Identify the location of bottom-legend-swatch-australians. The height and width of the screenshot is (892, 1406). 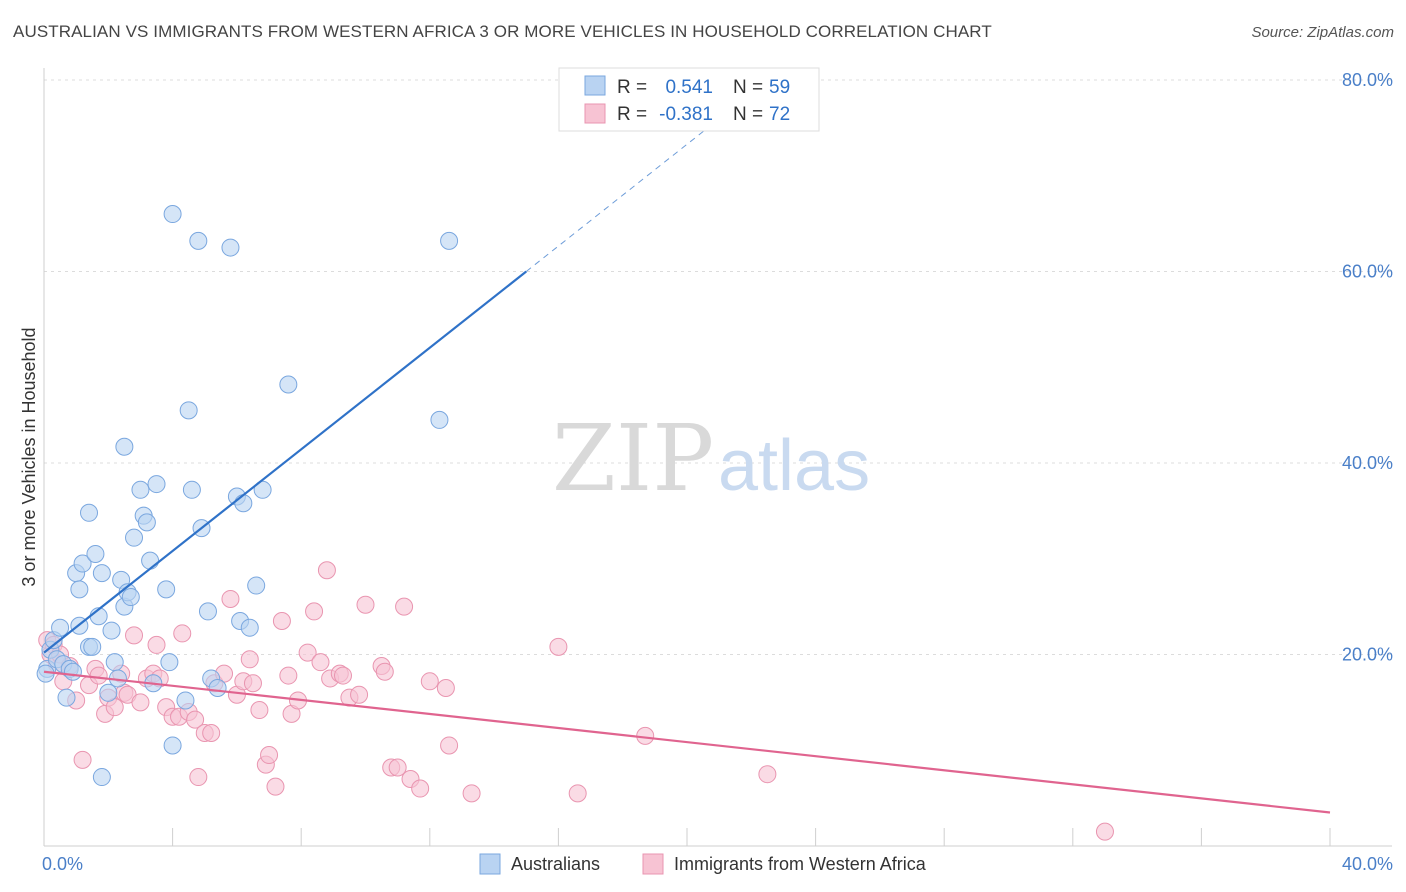
(490, 864).